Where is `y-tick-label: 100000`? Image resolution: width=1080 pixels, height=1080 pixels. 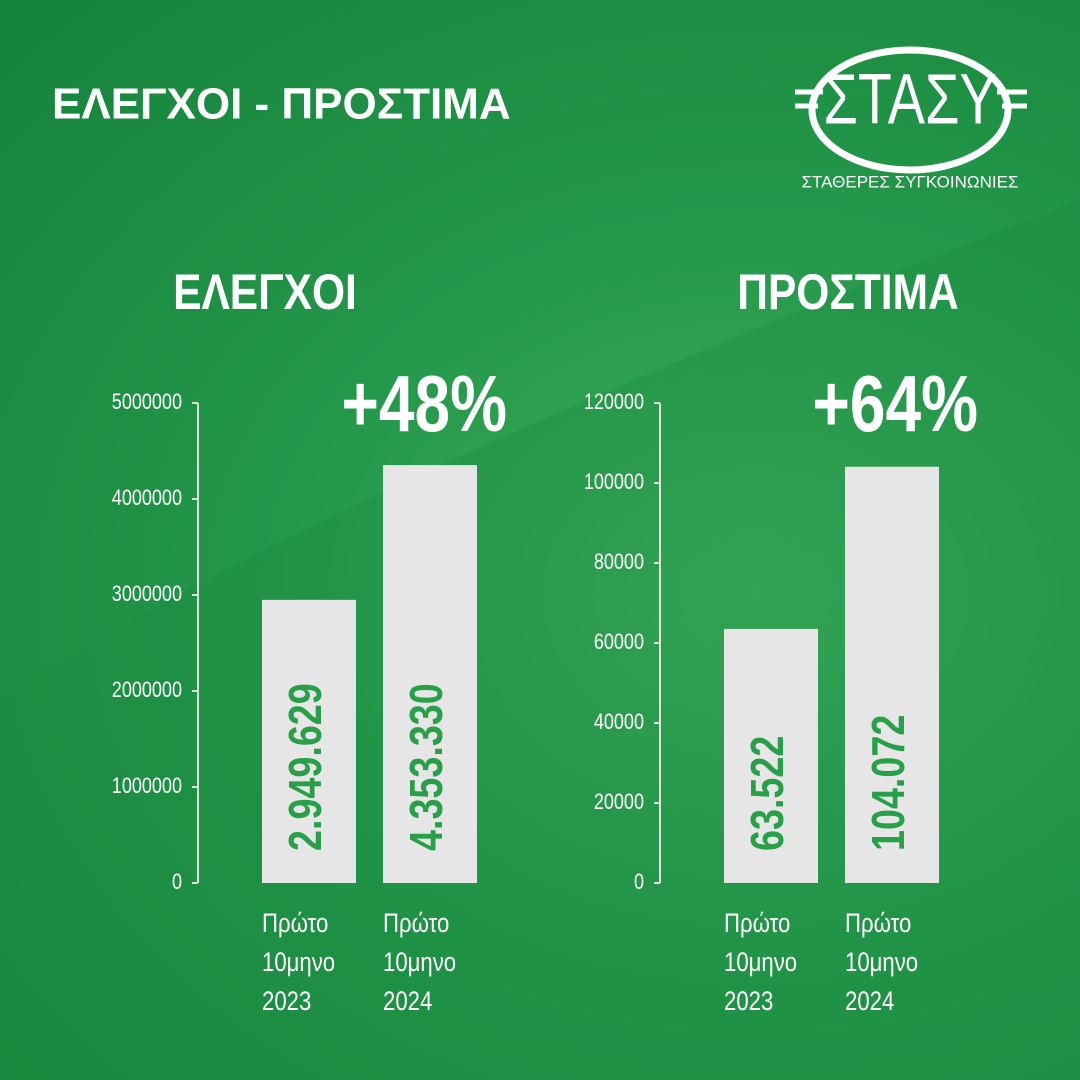
y-tick-label: 100000 is located at coordinates (614, 482).